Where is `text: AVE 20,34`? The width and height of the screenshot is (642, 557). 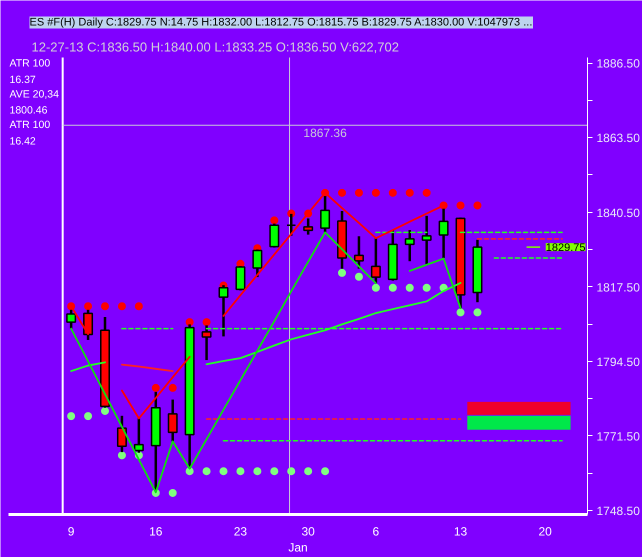
text: AVE 20,34 is located at coordinates (35, 94).